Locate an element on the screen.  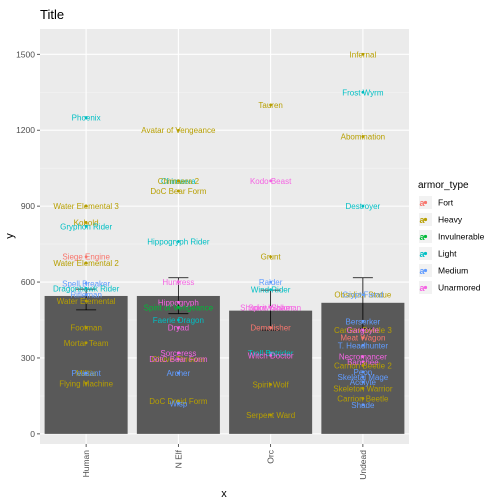
point-label: Kodo Beast is located at coordinates (271, 181).